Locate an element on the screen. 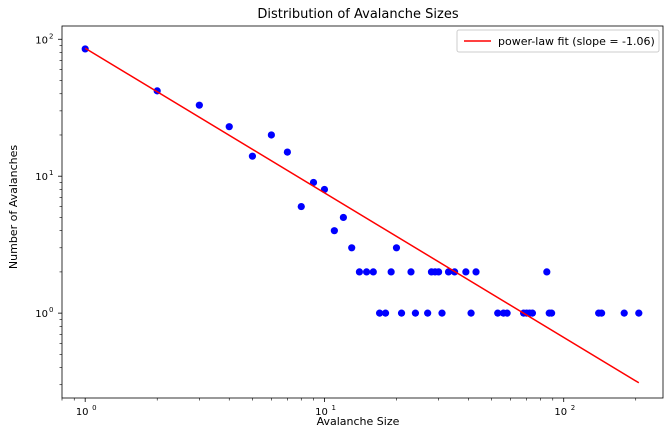 This screenshot has width=672, height=436. legend-box is located at coordinates (558, 41).